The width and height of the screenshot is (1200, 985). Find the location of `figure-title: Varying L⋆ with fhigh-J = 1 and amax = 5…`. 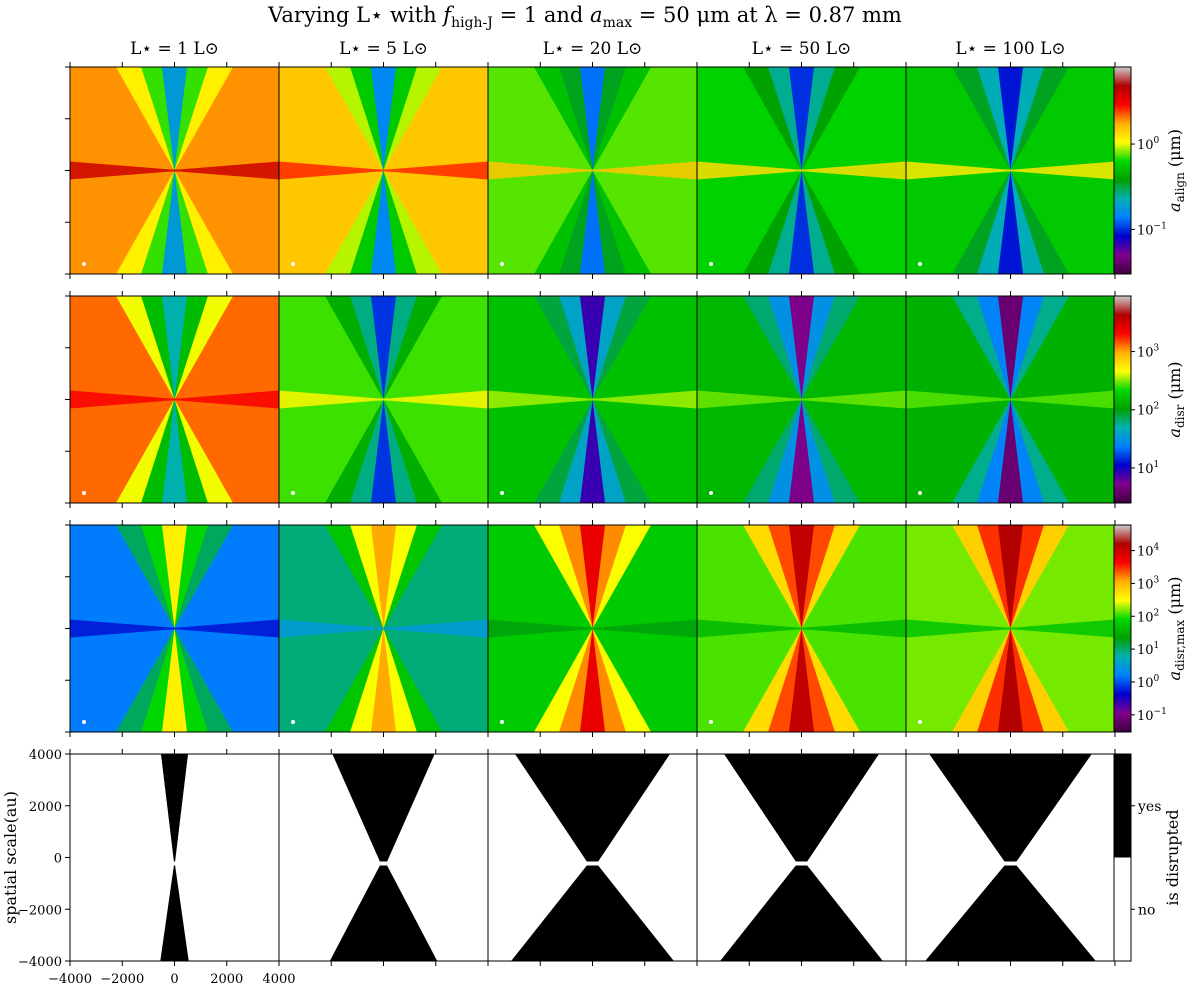

figure-title: Varying L⋆ with fhigh-J = 1 and amax = 5… is located at coordinates (584, 17).